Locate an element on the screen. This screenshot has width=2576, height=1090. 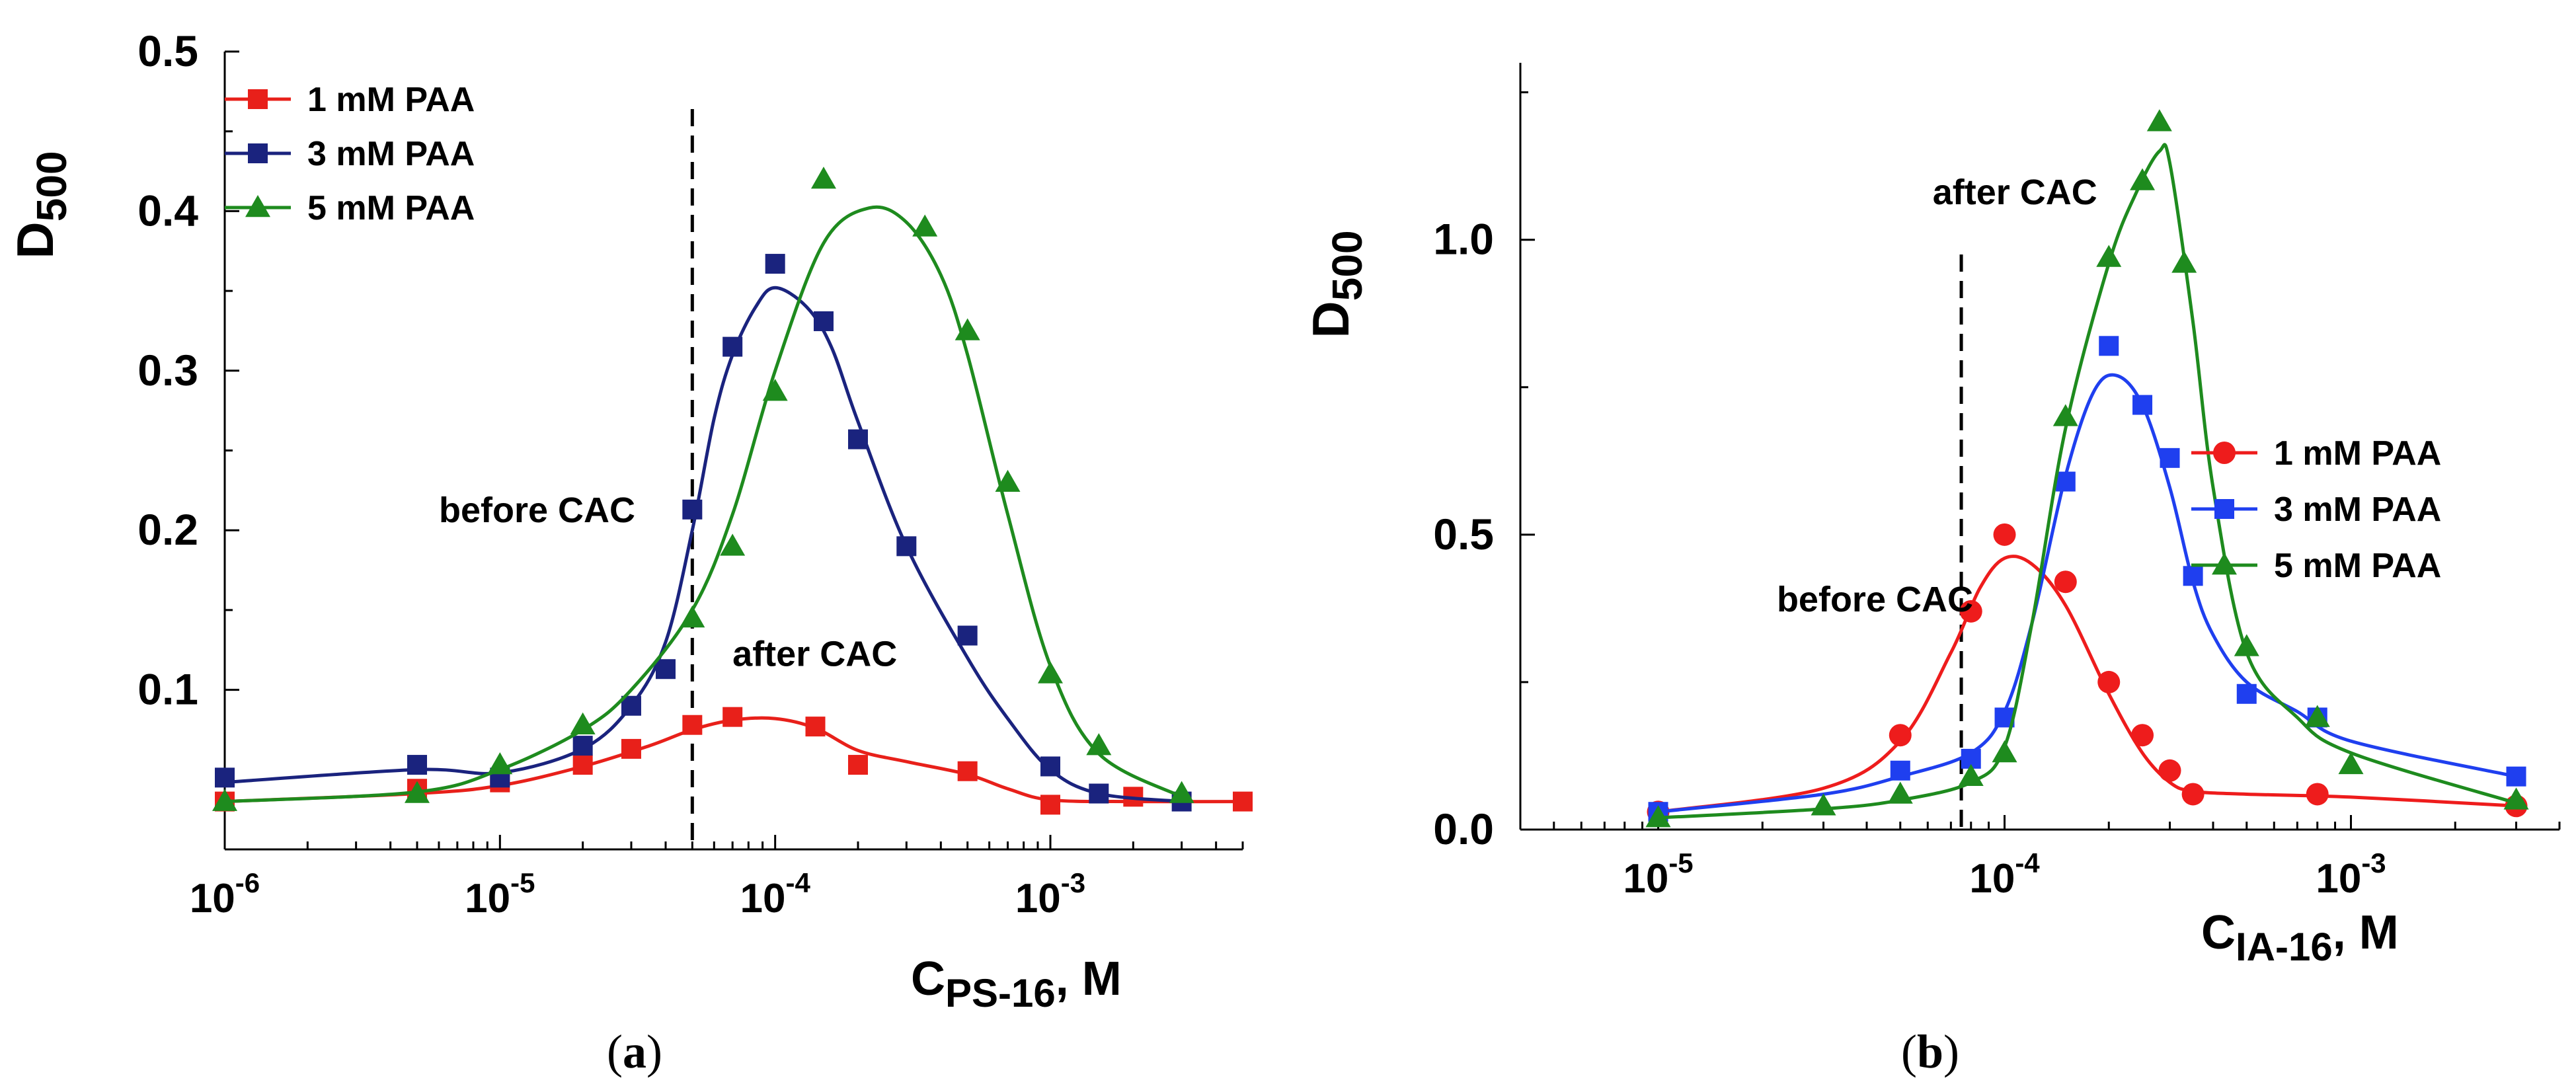
y-tick-label: 0.2 is located at coordinates (167, 529).